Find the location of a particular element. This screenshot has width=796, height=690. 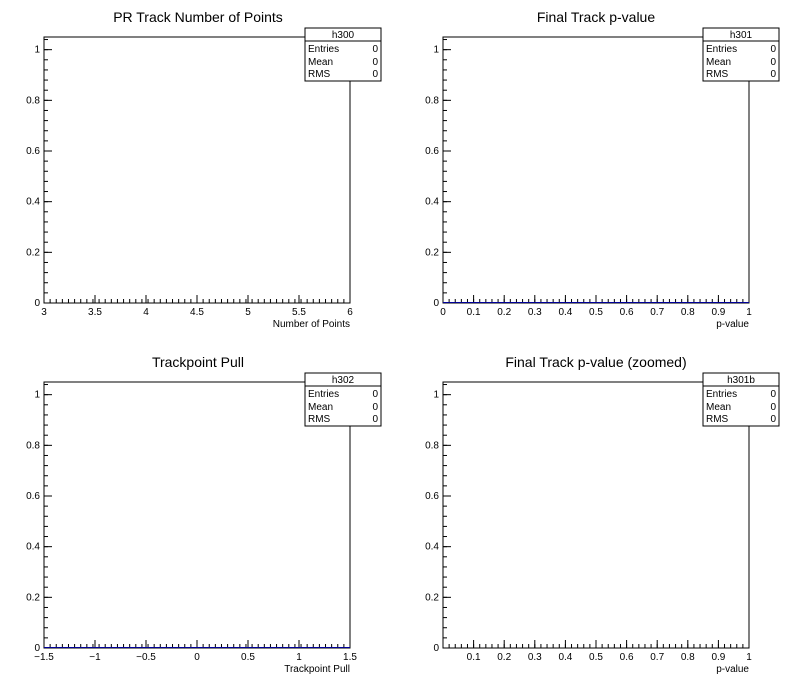

chart-title: Trackpoint Pull is located at coordinates (198, 362).